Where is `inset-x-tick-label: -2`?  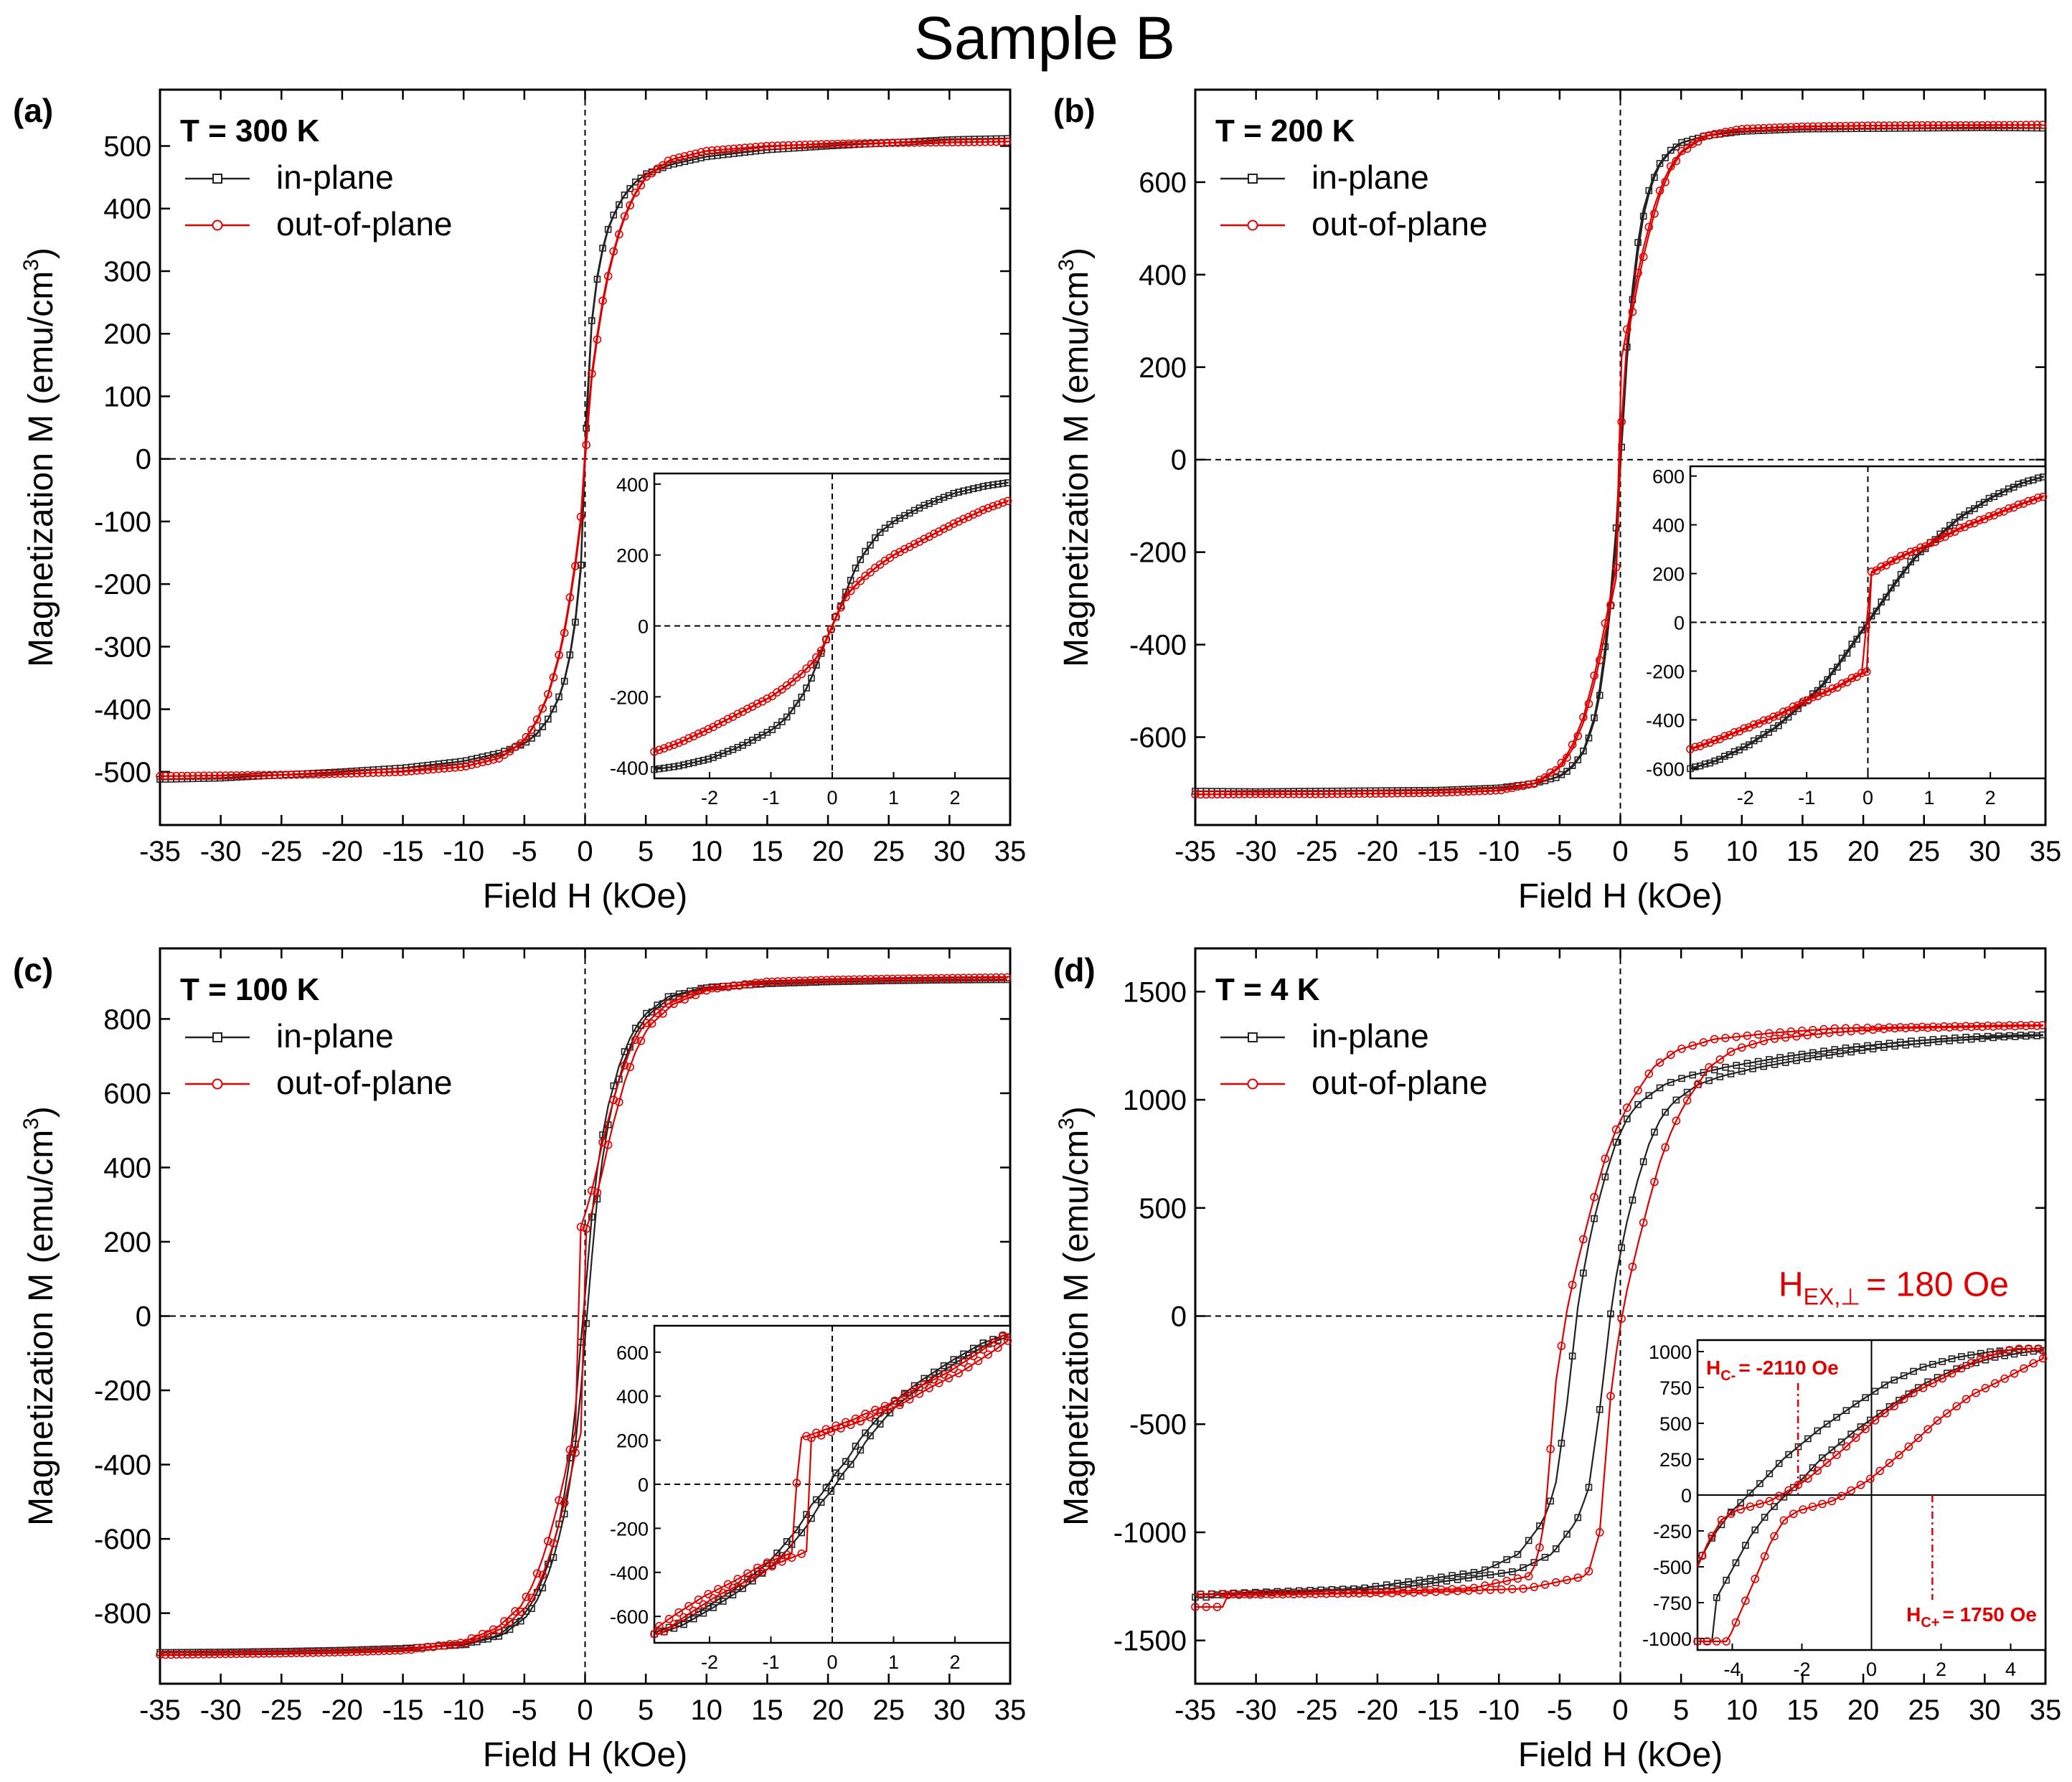
inset-x-tick-label: -2 is located at coordinates (710, 1662).